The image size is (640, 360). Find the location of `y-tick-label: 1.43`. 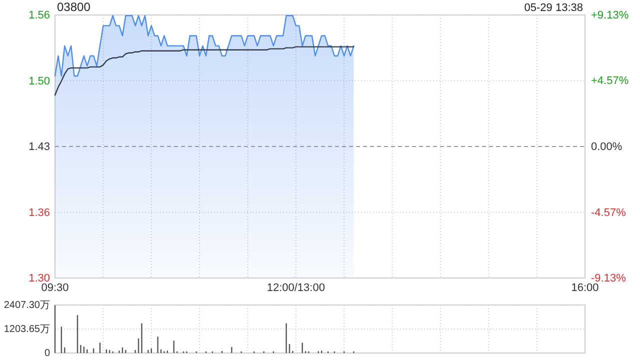

y-tick-label: 1.43 is located at coordinates (39, 147).